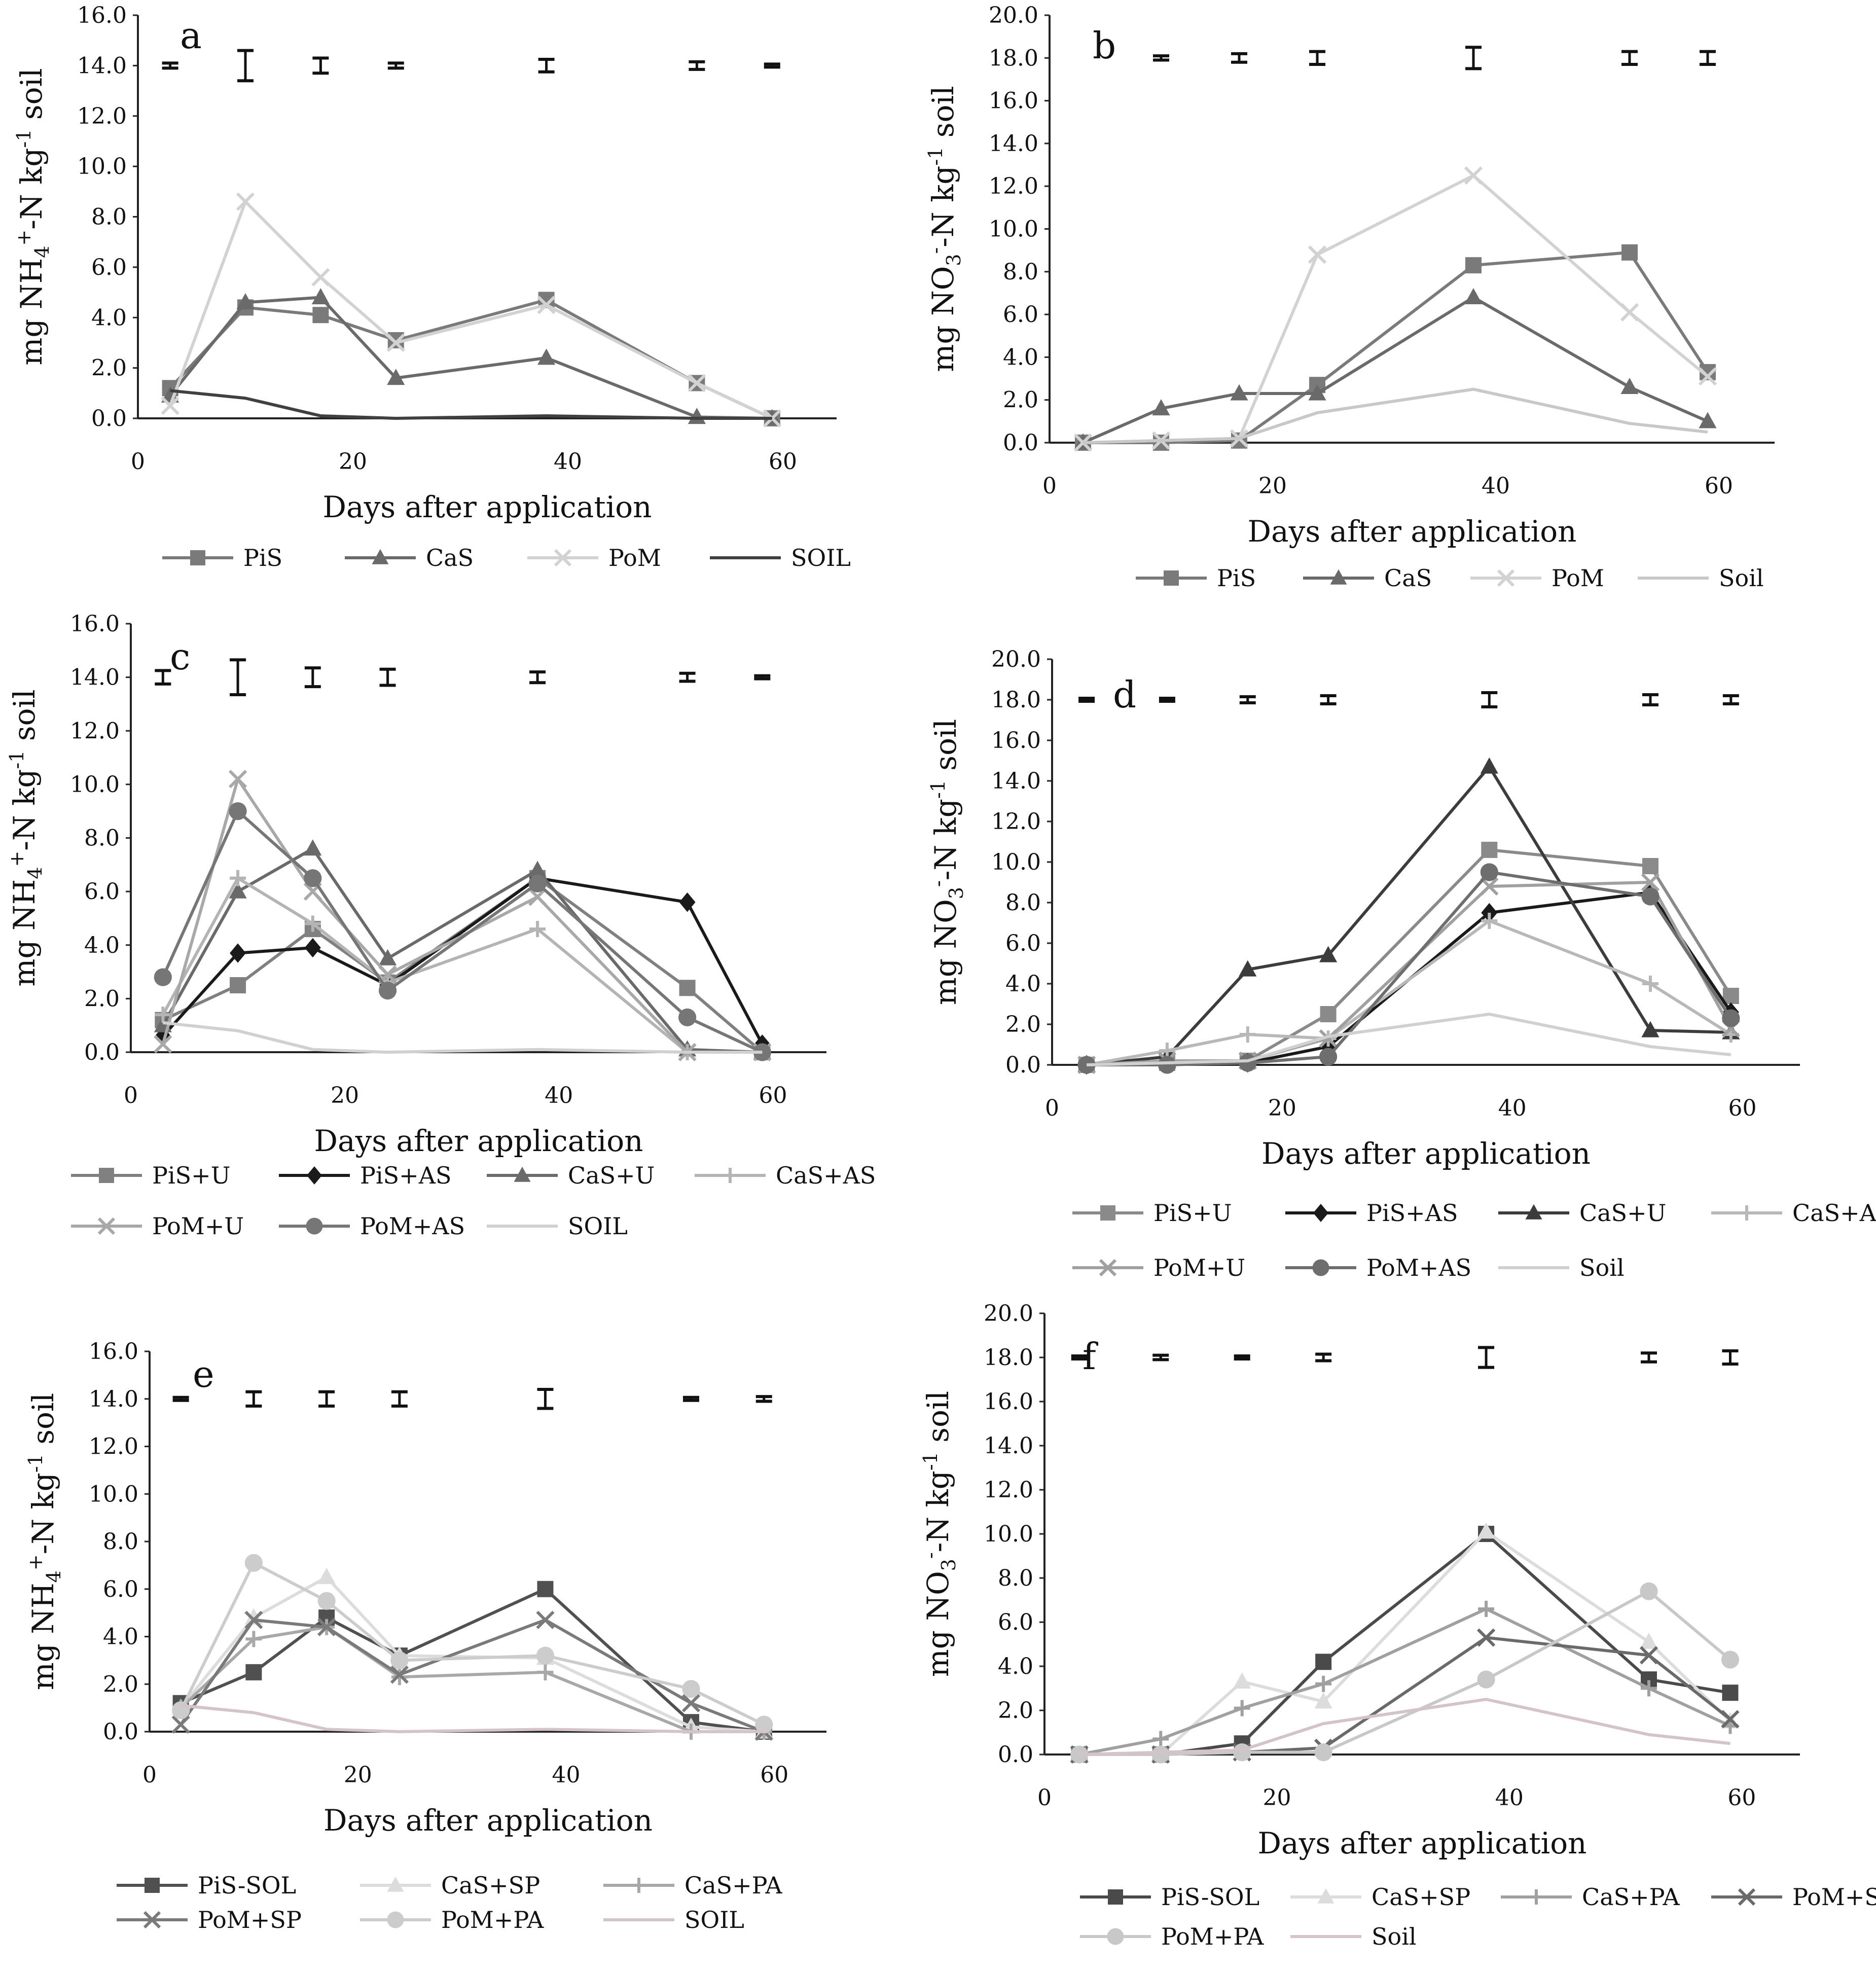 The width and height of the screenshot is (1876, 1970). Describe the element at coordinates (1405, 1696) in the screenshot. I see `series-f-PoM+SP` at that location.